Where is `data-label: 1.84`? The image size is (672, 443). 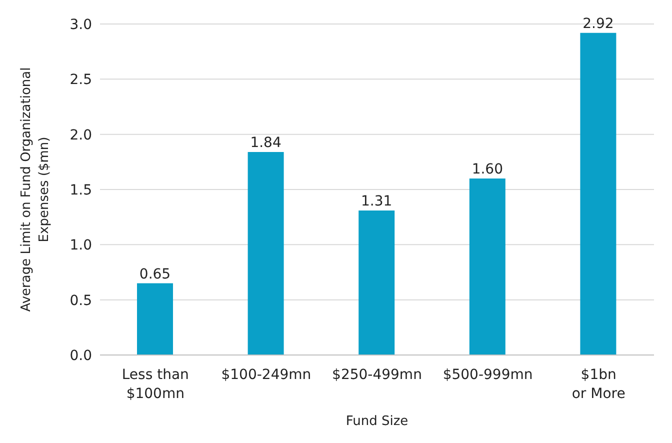
data-label: 1.84 is located at coordinates (266, 142).